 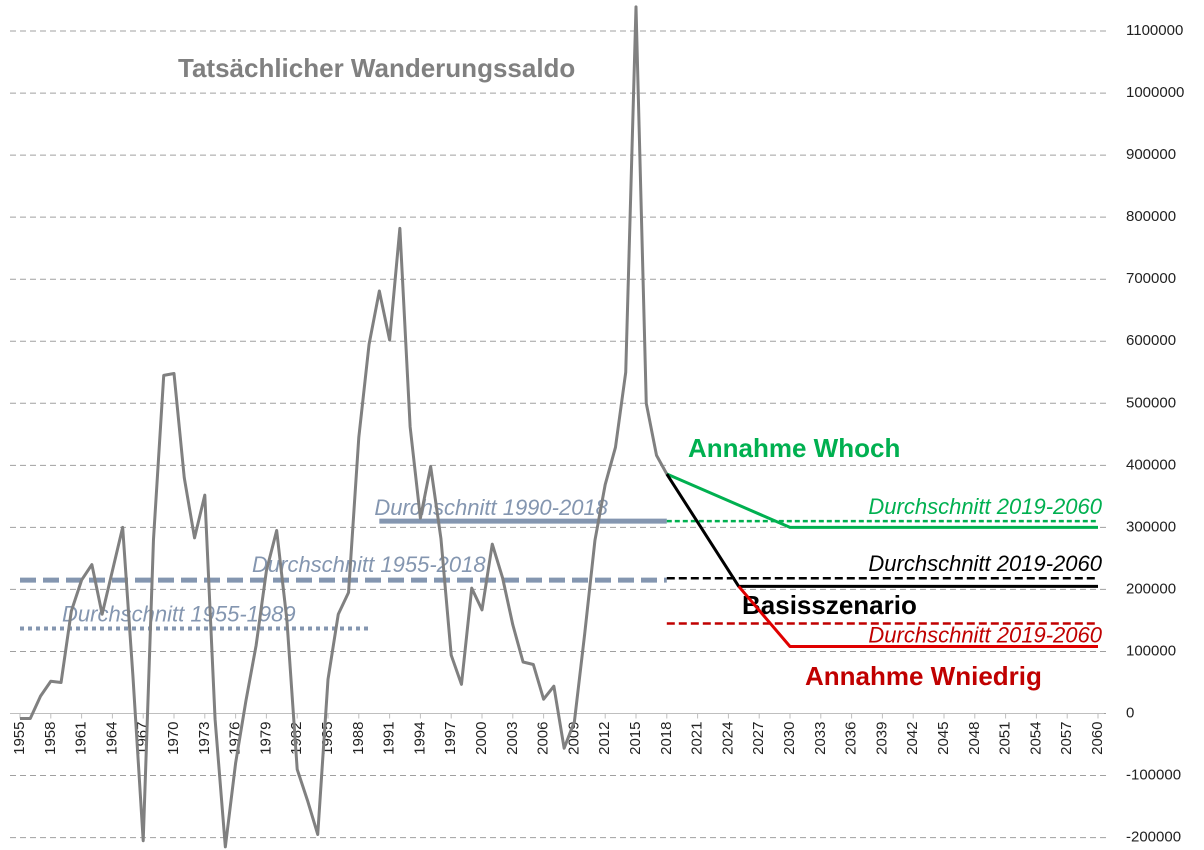 What do you see at coordinates (1153, 837) in the screenshot?
I see `y-tick-label: -200000` at bounding box center [1153, 837].